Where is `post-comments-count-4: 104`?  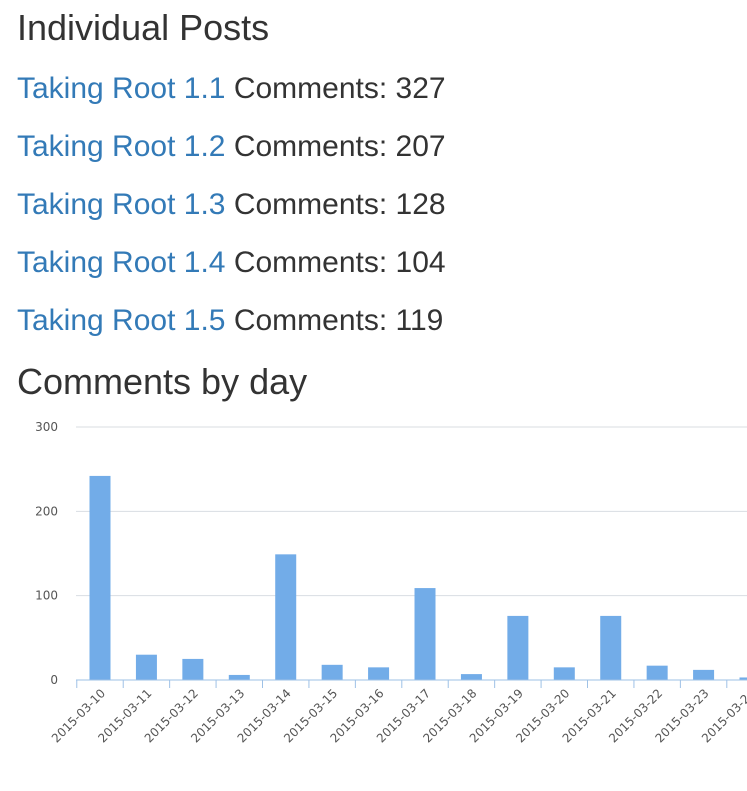 post-comments-count-4: 104 is located at coordinates (420, 262).